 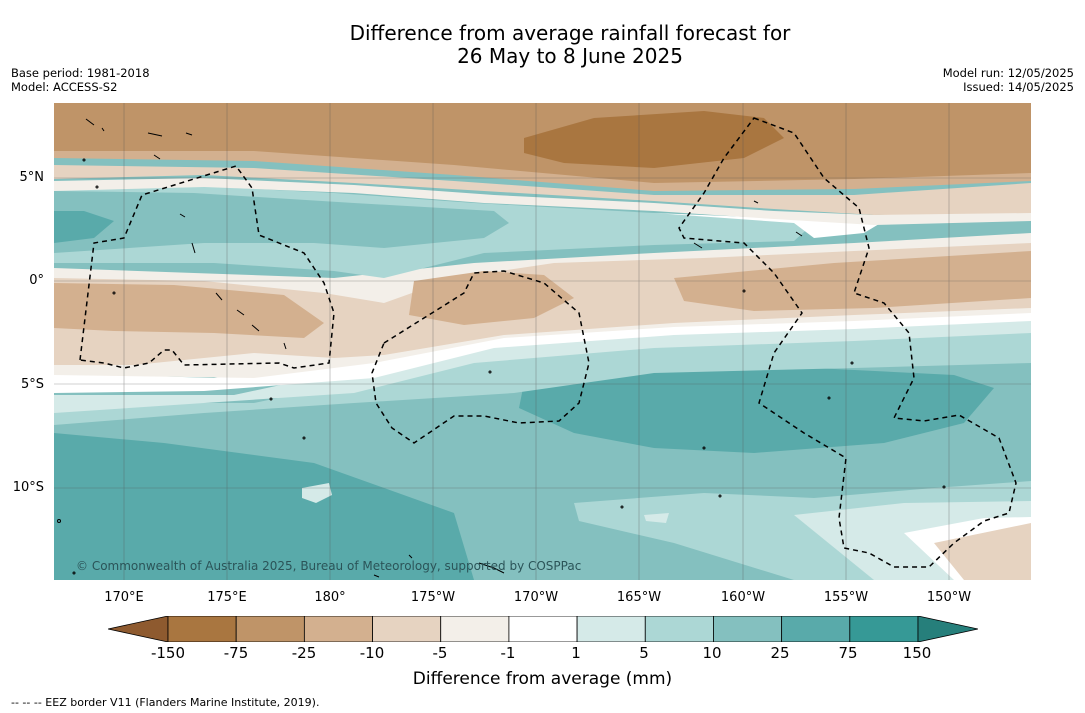 What do you see at coordinates (846, 597) in the screenshot?
I see `lon-label-155w: 155°W` at bounding box center [846, 597].